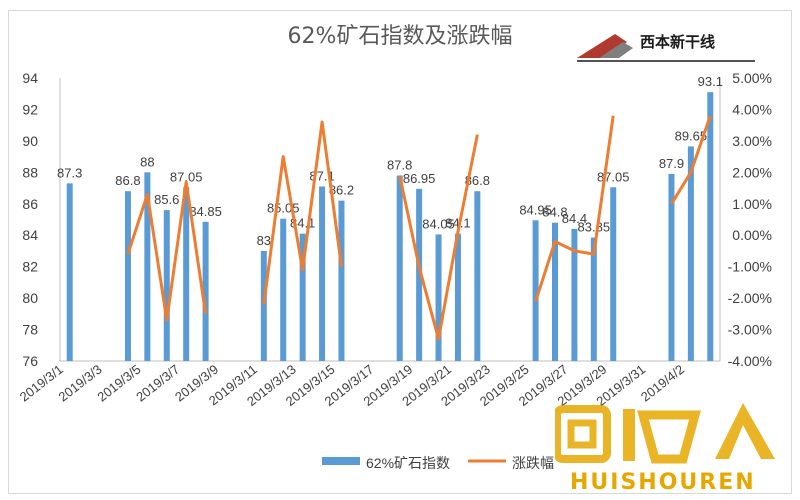 Image resolution: width=800 pixels, height=500 pixels. I want to click on bar-data-label: 84.85, so click(205, 211).